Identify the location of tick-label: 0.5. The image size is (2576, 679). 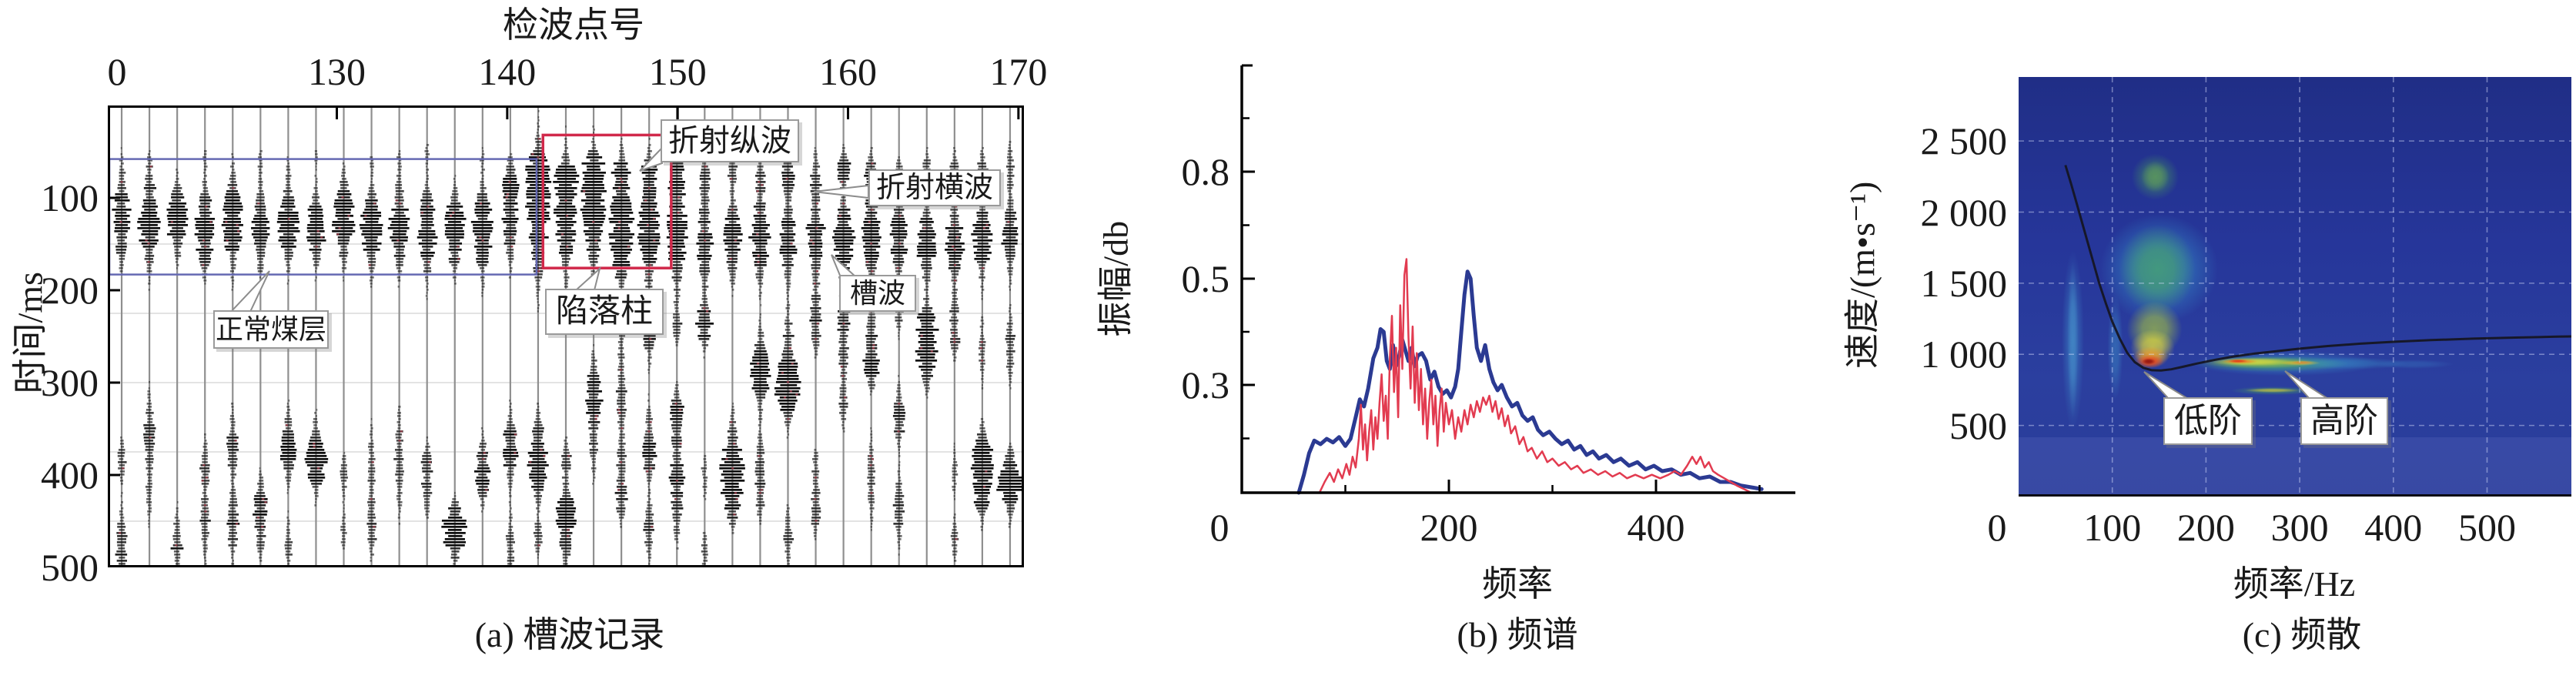
(1205, 279).